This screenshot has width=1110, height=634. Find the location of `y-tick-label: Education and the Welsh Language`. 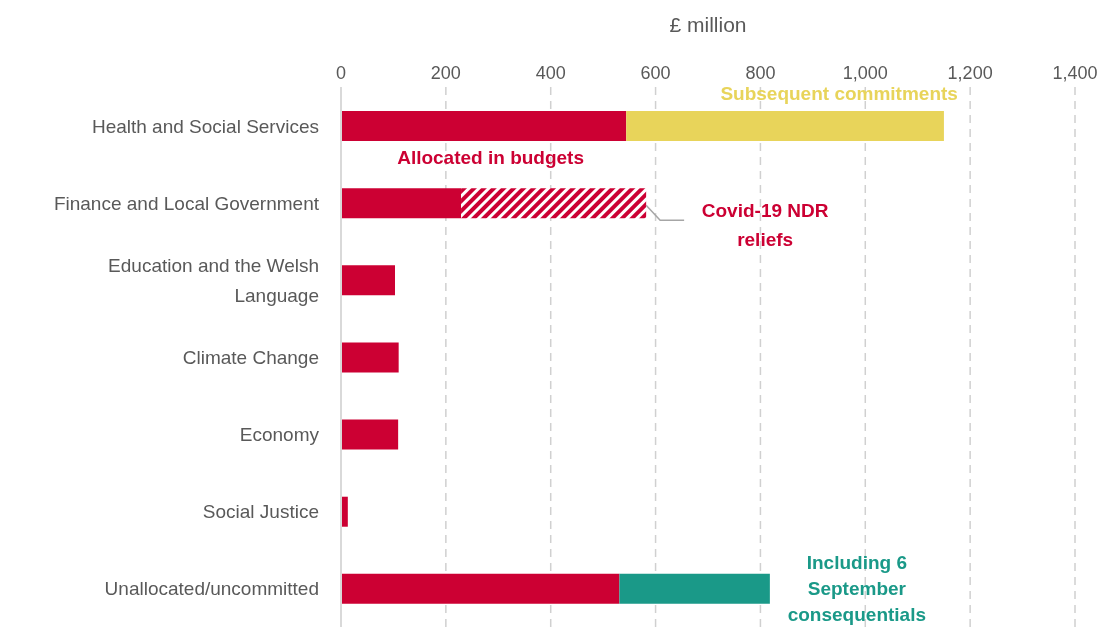

y-tick-label: Education and the Welsh Language is located at coordinates (213, 280).